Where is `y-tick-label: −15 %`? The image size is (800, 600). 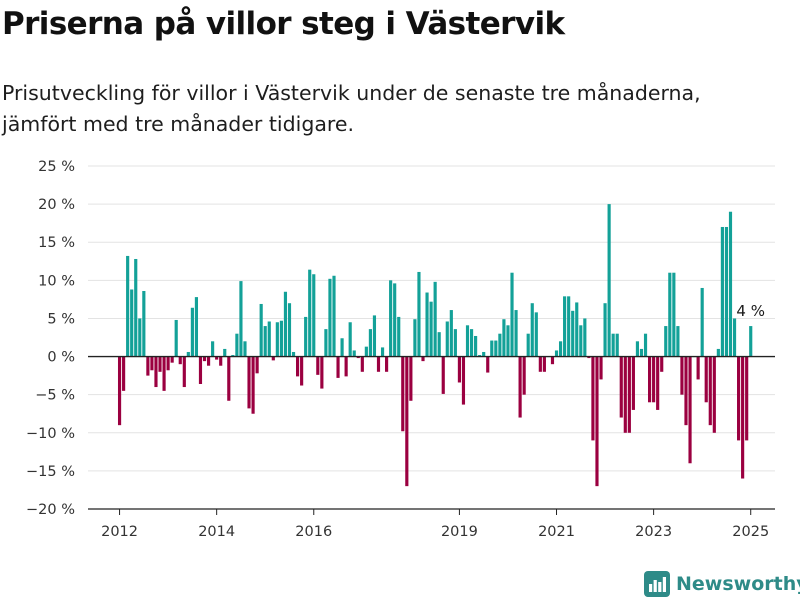 y-tick-label: −15 % is located at coordinates (50, 472).